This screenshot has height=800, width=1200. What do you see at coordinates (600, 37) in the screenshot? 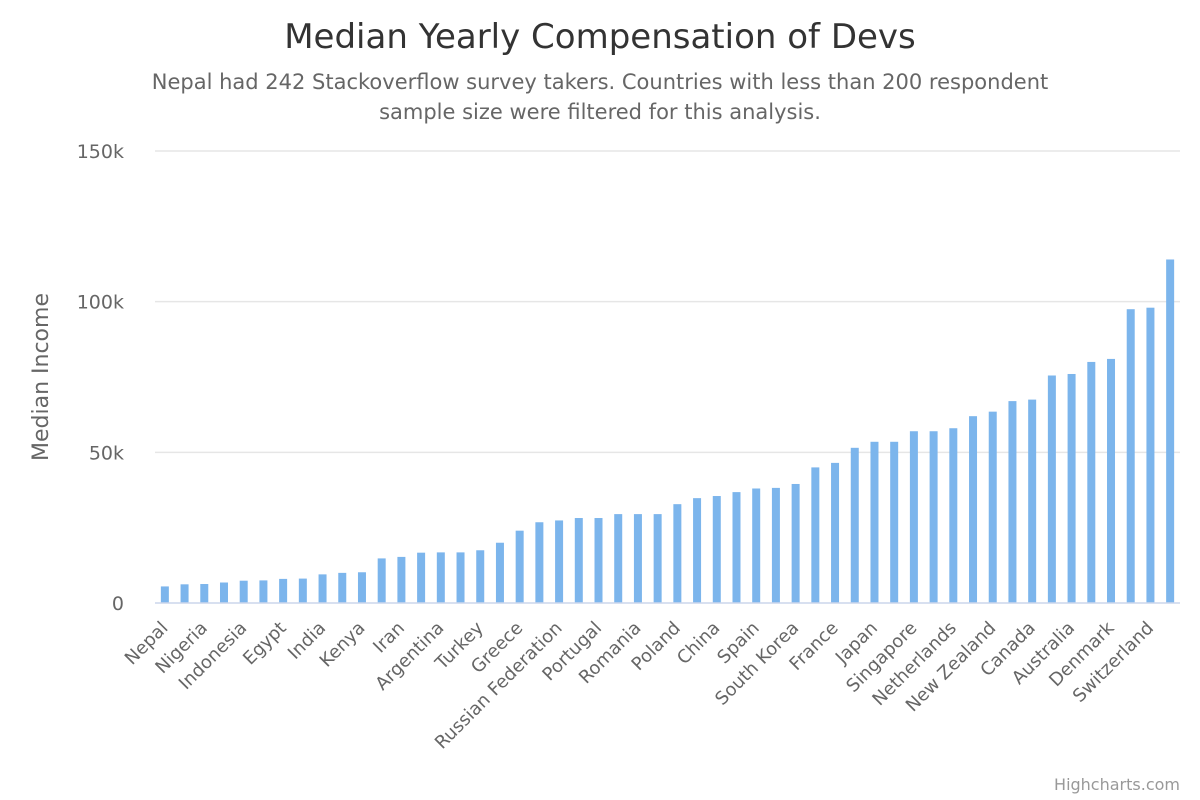
I see `chart-title: Median Yearly Compensation of Devs` at bounding box center [600, 37].